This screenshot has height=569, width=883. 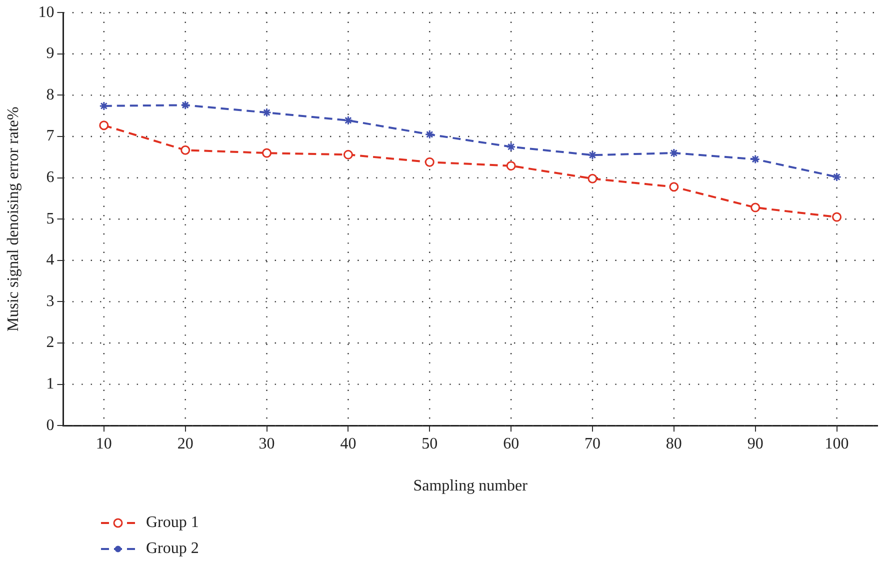 I want to click on x-axis-title: Sampling number, so click(x=470, y=486).